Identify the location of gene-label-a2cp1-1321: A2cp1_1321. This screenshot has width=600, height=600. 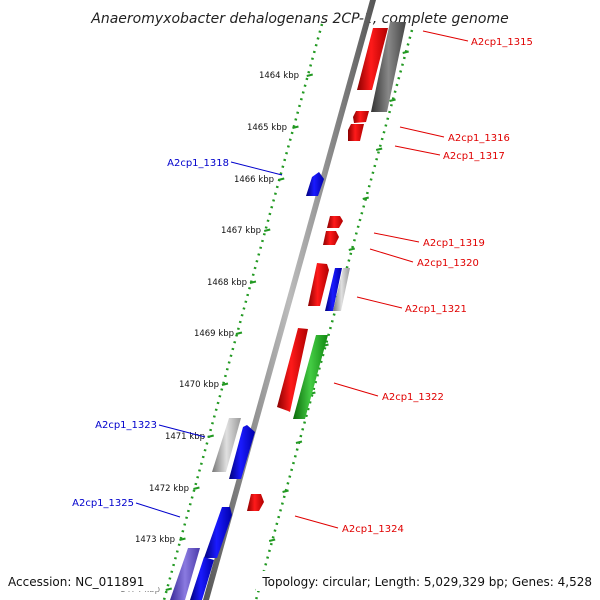
(436, 309).